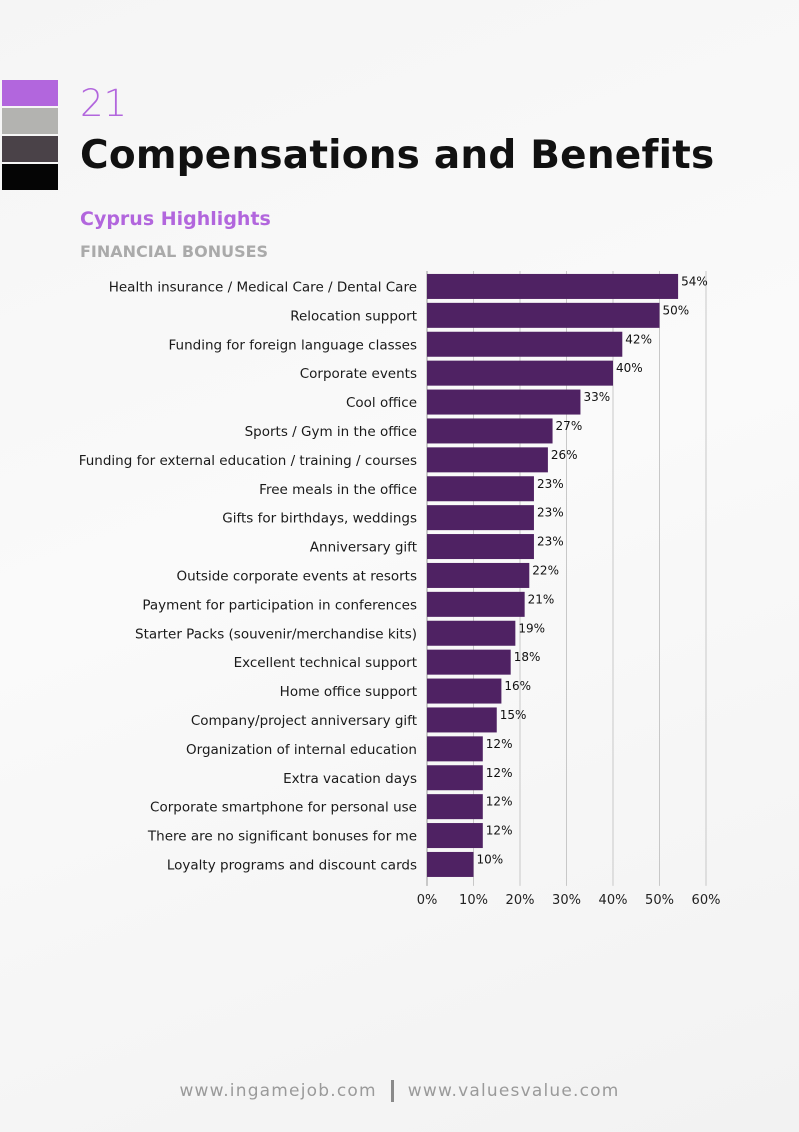  Describe the element at coordinates (392, 1091) in the screenshot. I see `footer-separator` at that location.